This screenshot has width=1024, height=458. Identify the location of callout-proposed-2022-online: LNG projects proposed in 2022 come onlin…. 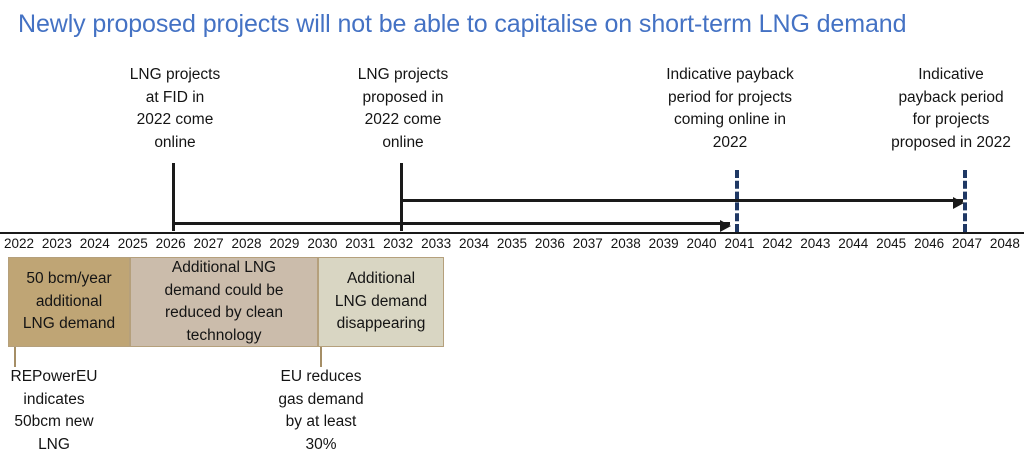
(403, 109).